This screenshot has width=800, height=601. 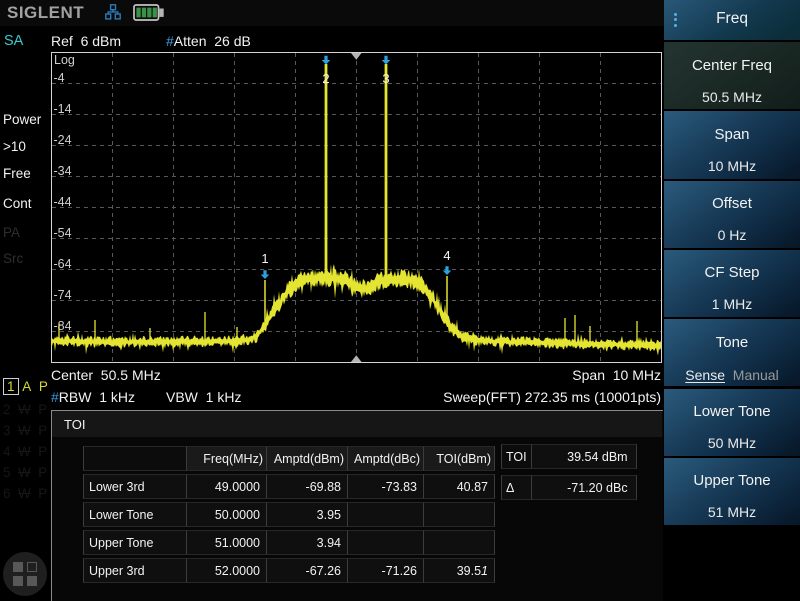 What do you see at coordinates (63, 264) in the screenshot?
I see `svg-text: -64` at bounding box center [63, 264].